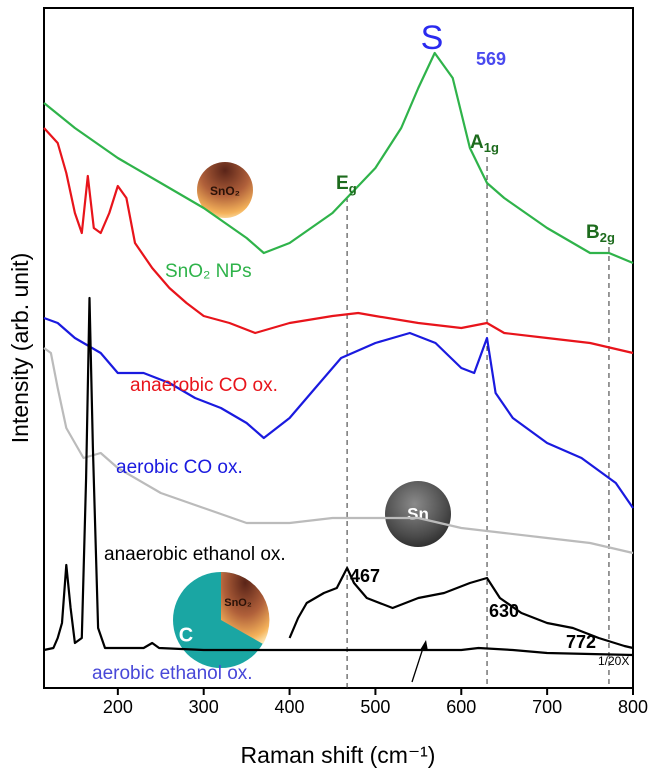 This screenshot has height=784, width=654. Describe the element at coordinates (118, 707) in the screenshot. I see `x-tick-label: 200` at that location.